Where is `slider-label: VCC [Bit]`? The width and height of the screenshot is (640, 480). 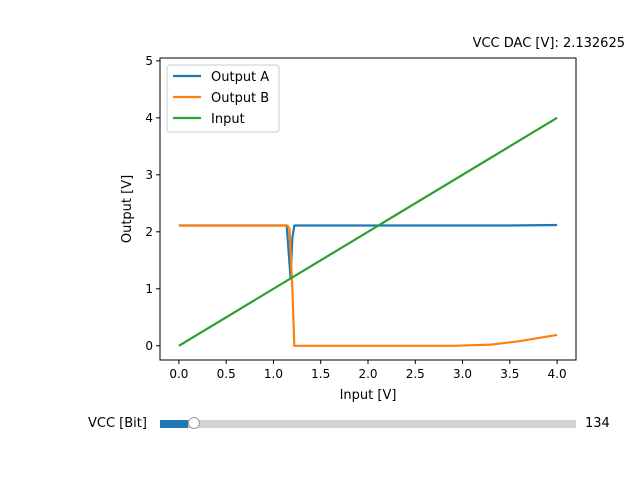 slider-label: VCC [Bit] is located at coordinates (117, 423).